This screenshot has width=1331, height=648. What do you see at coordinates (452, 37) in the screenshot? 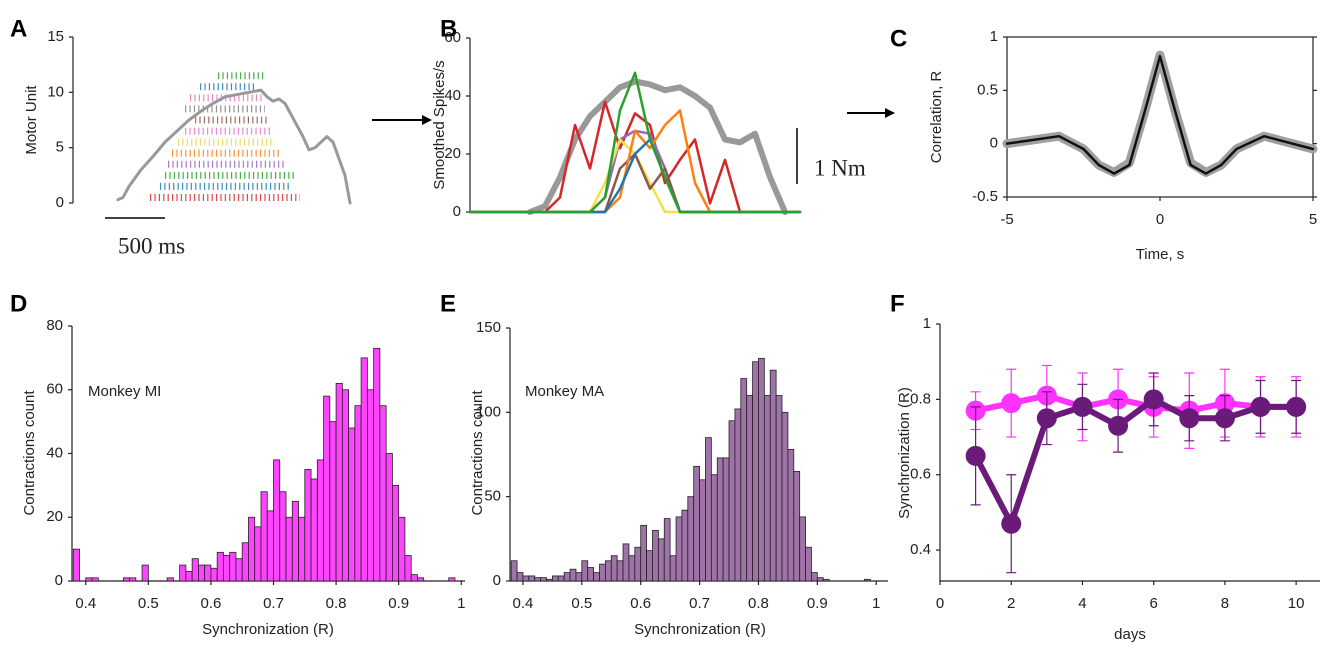
I see `y-tick-label: 60` at bounding box center [452, 37].